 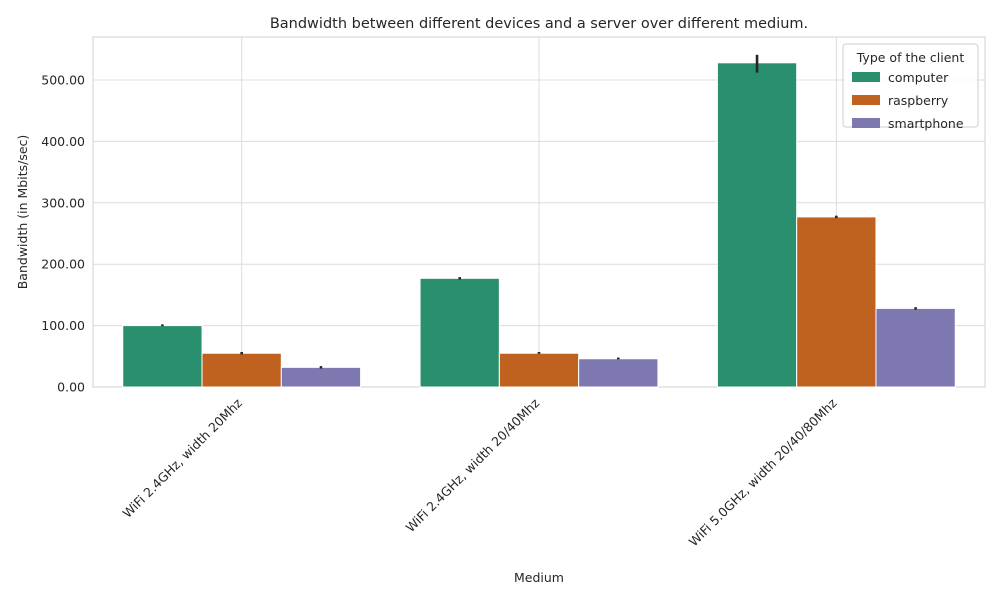 I want to click on y-tick-label: 300.00, so click(x=63, y=202).